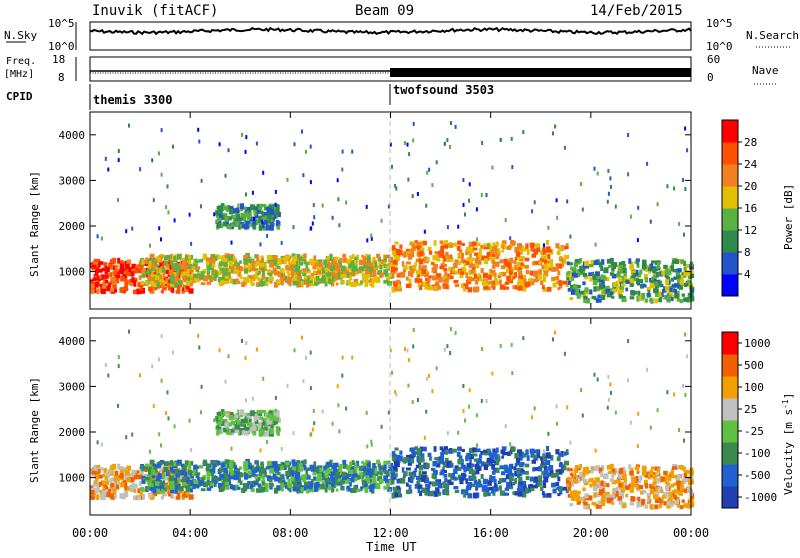 The height and width of the screenshot is (558, 800). What do you see at coordinates (19, 74) in the screenshot?
I see `freq-label-bottom: [MHz]` at bounding box center [19, 74].